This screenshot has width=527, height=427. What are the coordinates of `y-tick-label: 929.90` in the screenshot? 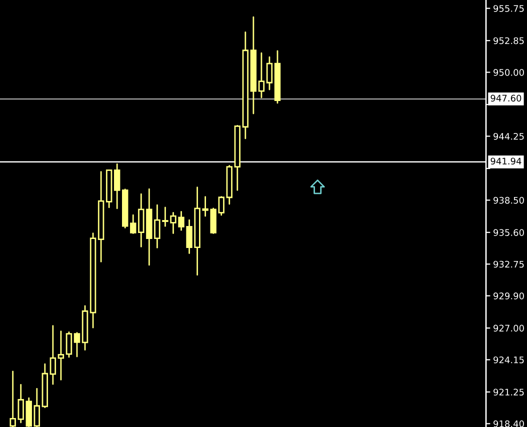 It's located at (509, 296).